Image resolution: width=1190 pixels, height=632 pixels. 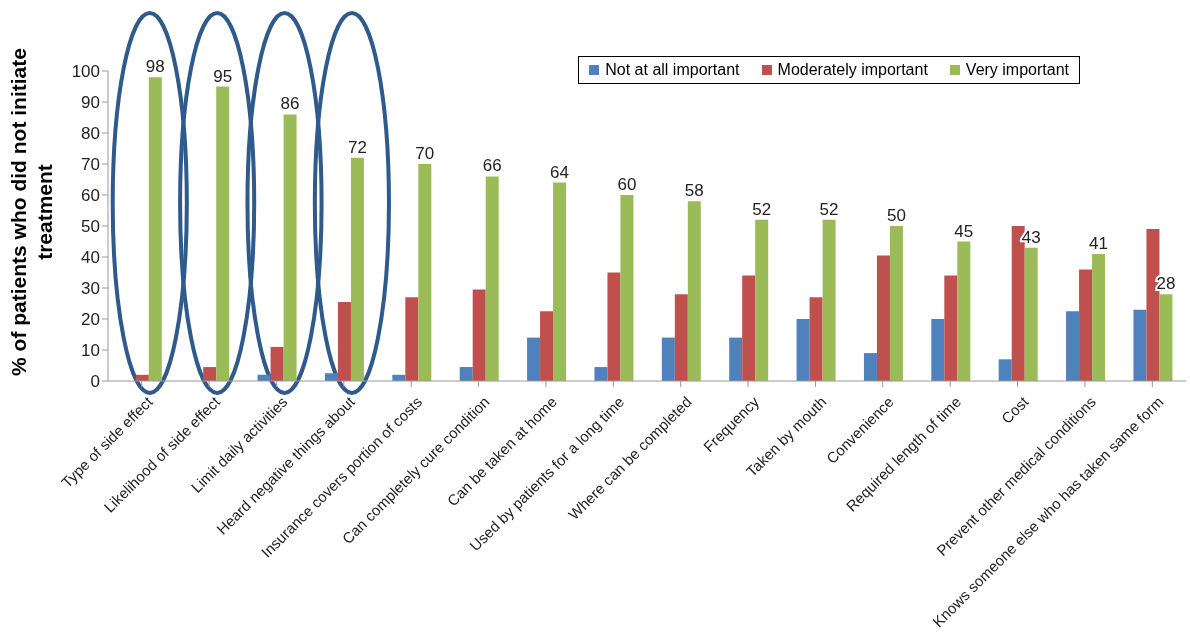 I want to click on data-label: 98, so click(x=155, y=67).